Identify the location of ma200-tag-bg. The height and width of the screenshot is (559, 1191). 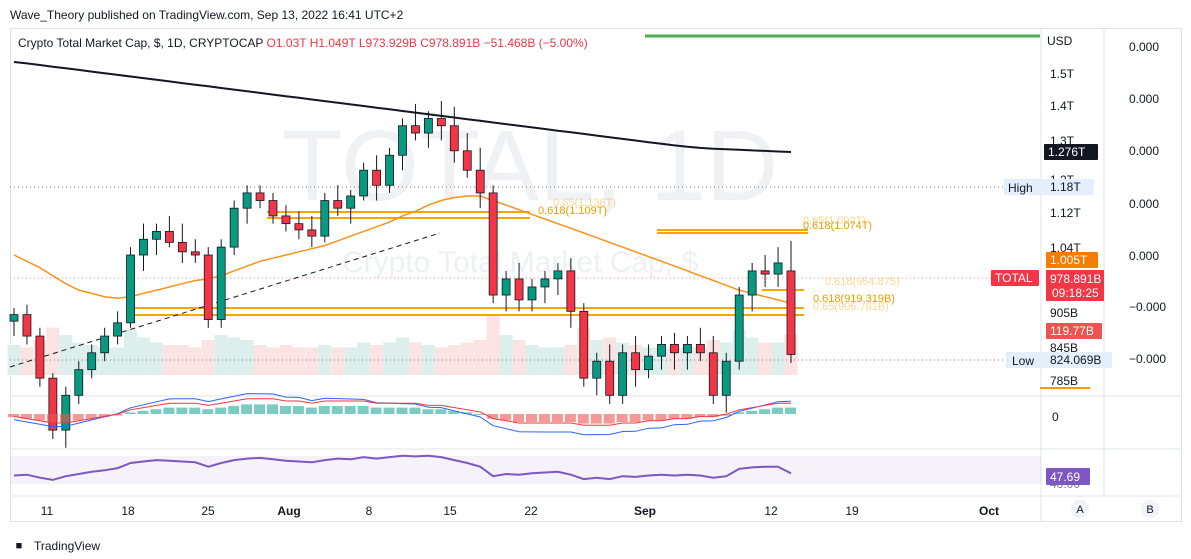
(1071, 152).